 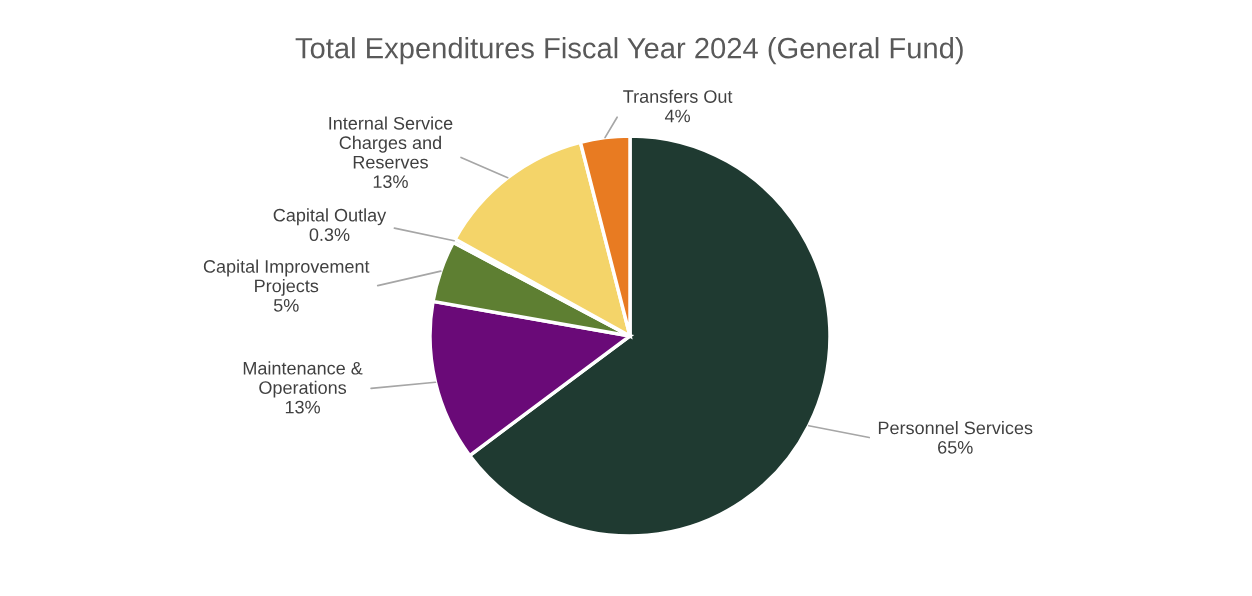 What do you see at coordinates (330, 217) in the screenshot?
I see `slice-label: Capital Outlay` at bounding box center [330, 217].